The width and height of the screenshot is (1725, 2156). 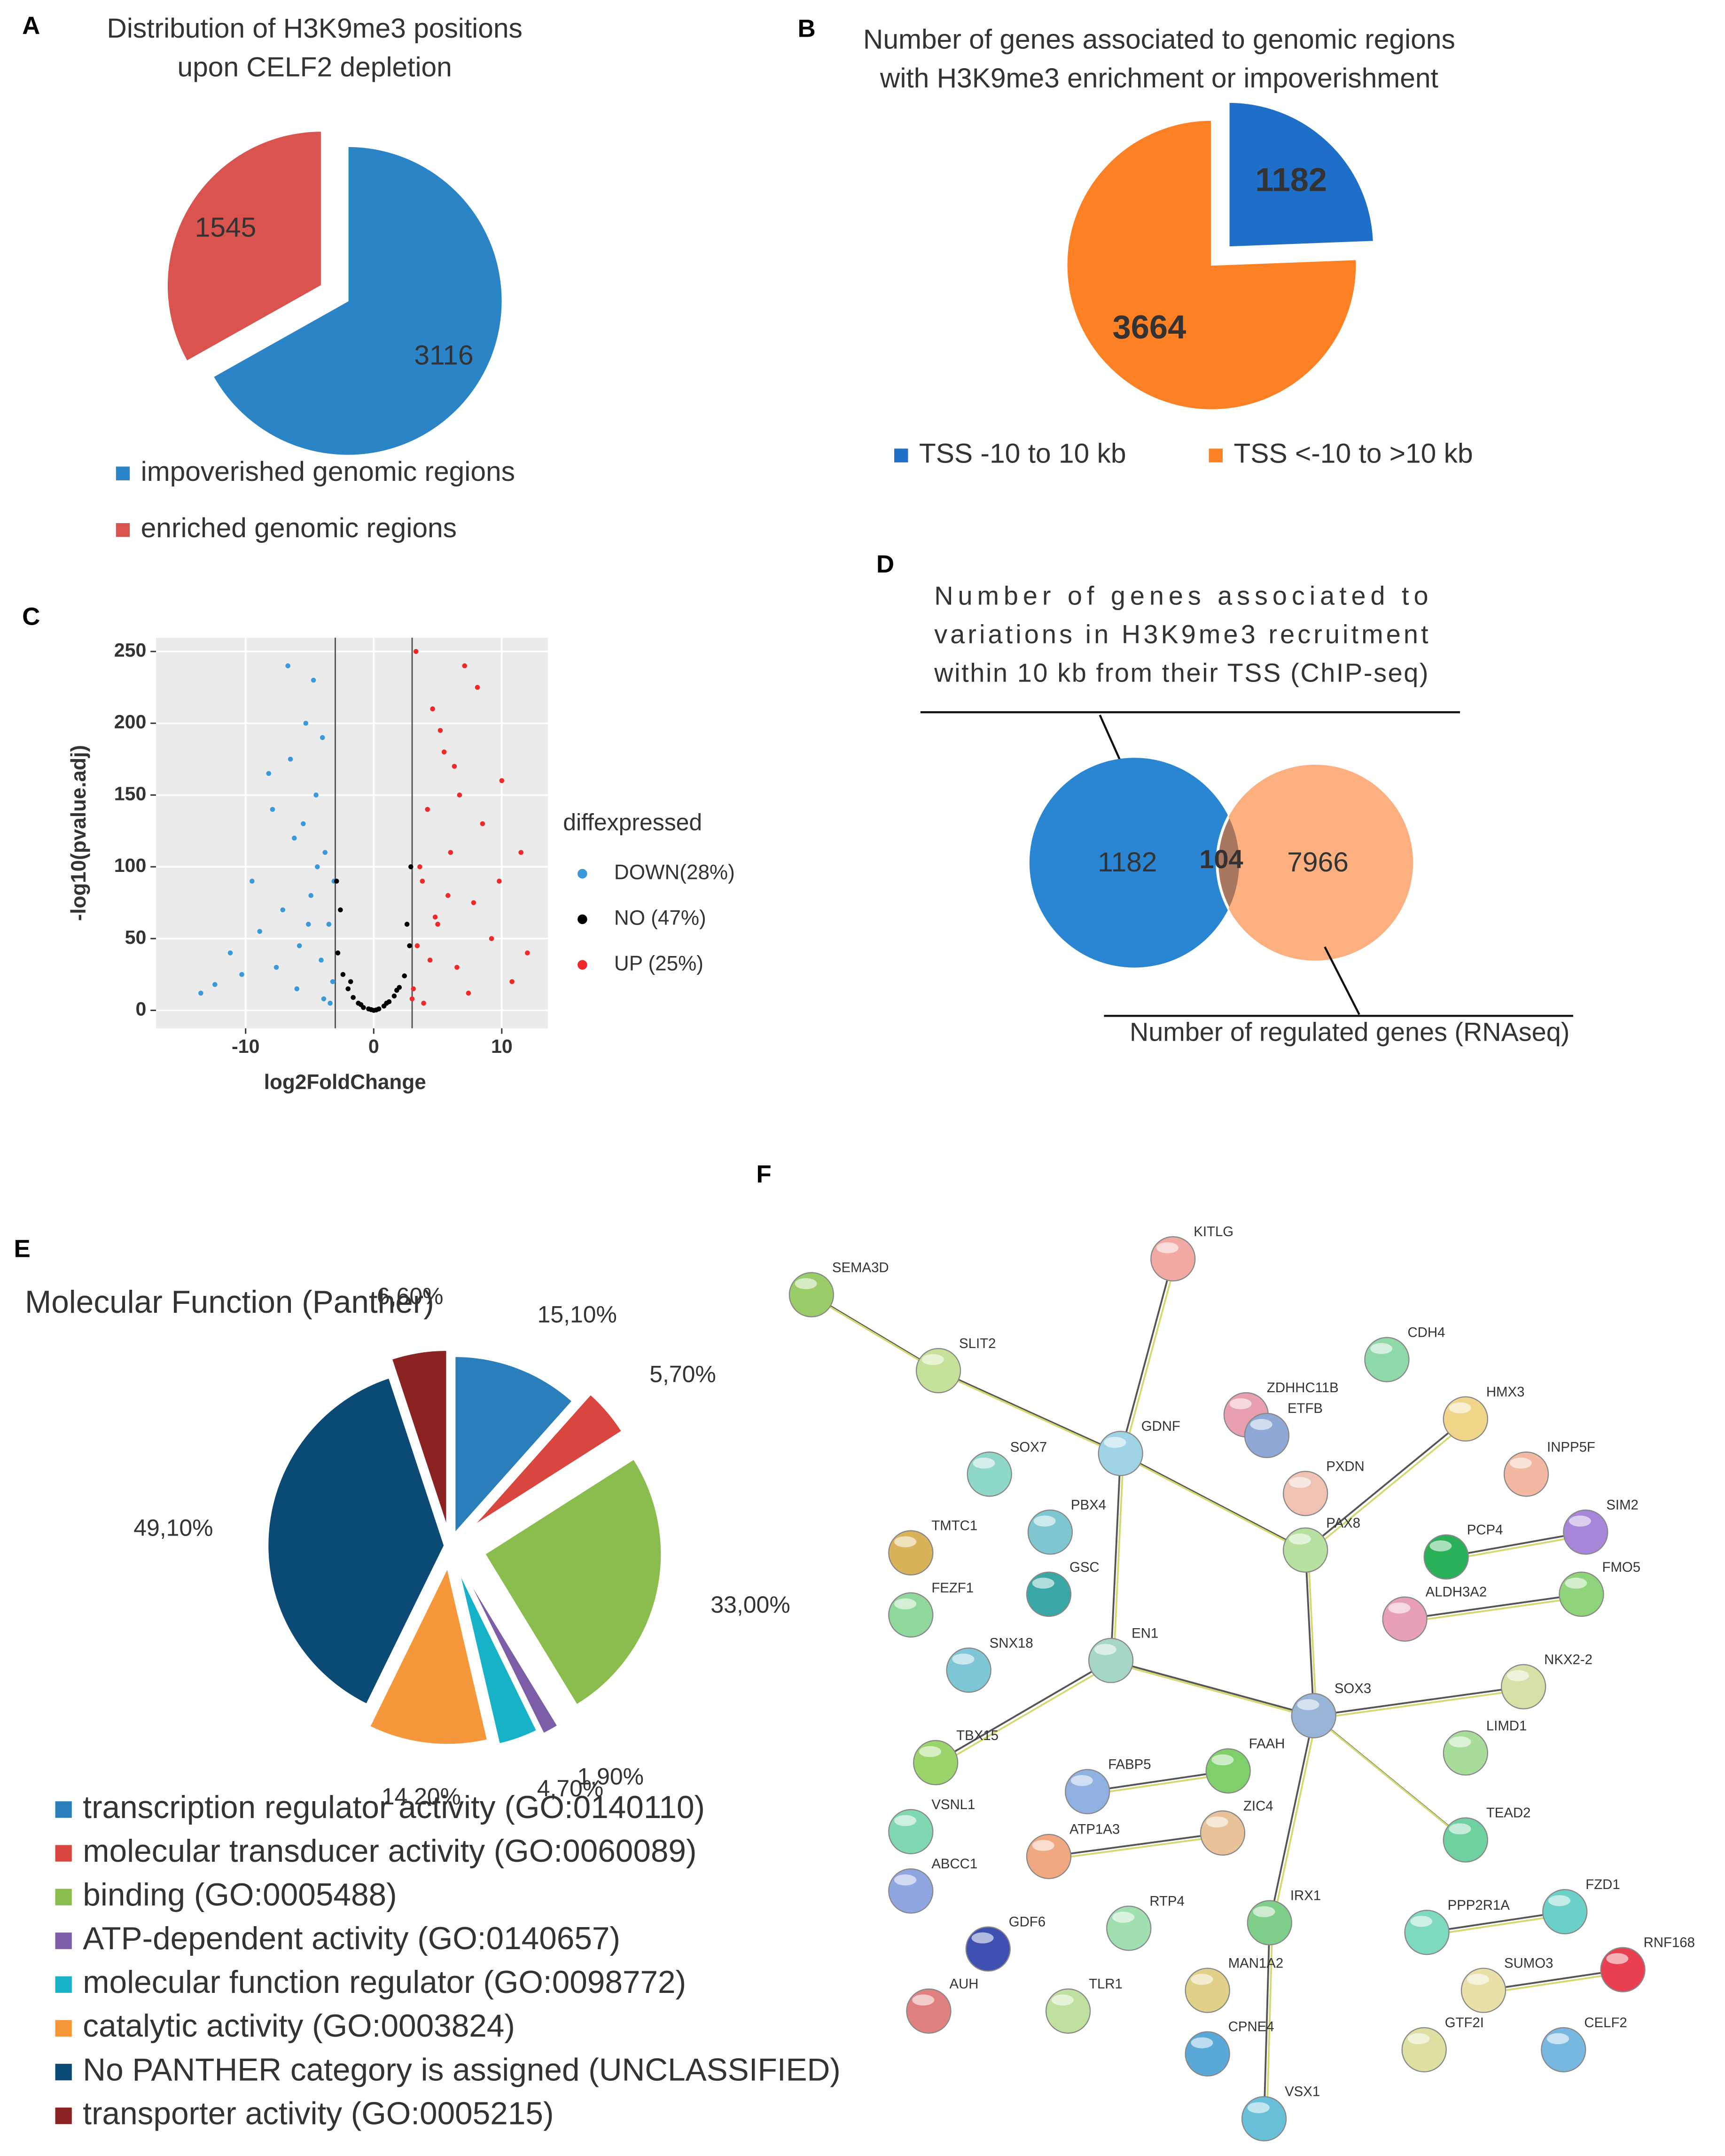 What do you see at coordinates (1568, 1660) in the screenshot?
I see `node-label: NKX2-2` at bounding box center [1568, 1660].